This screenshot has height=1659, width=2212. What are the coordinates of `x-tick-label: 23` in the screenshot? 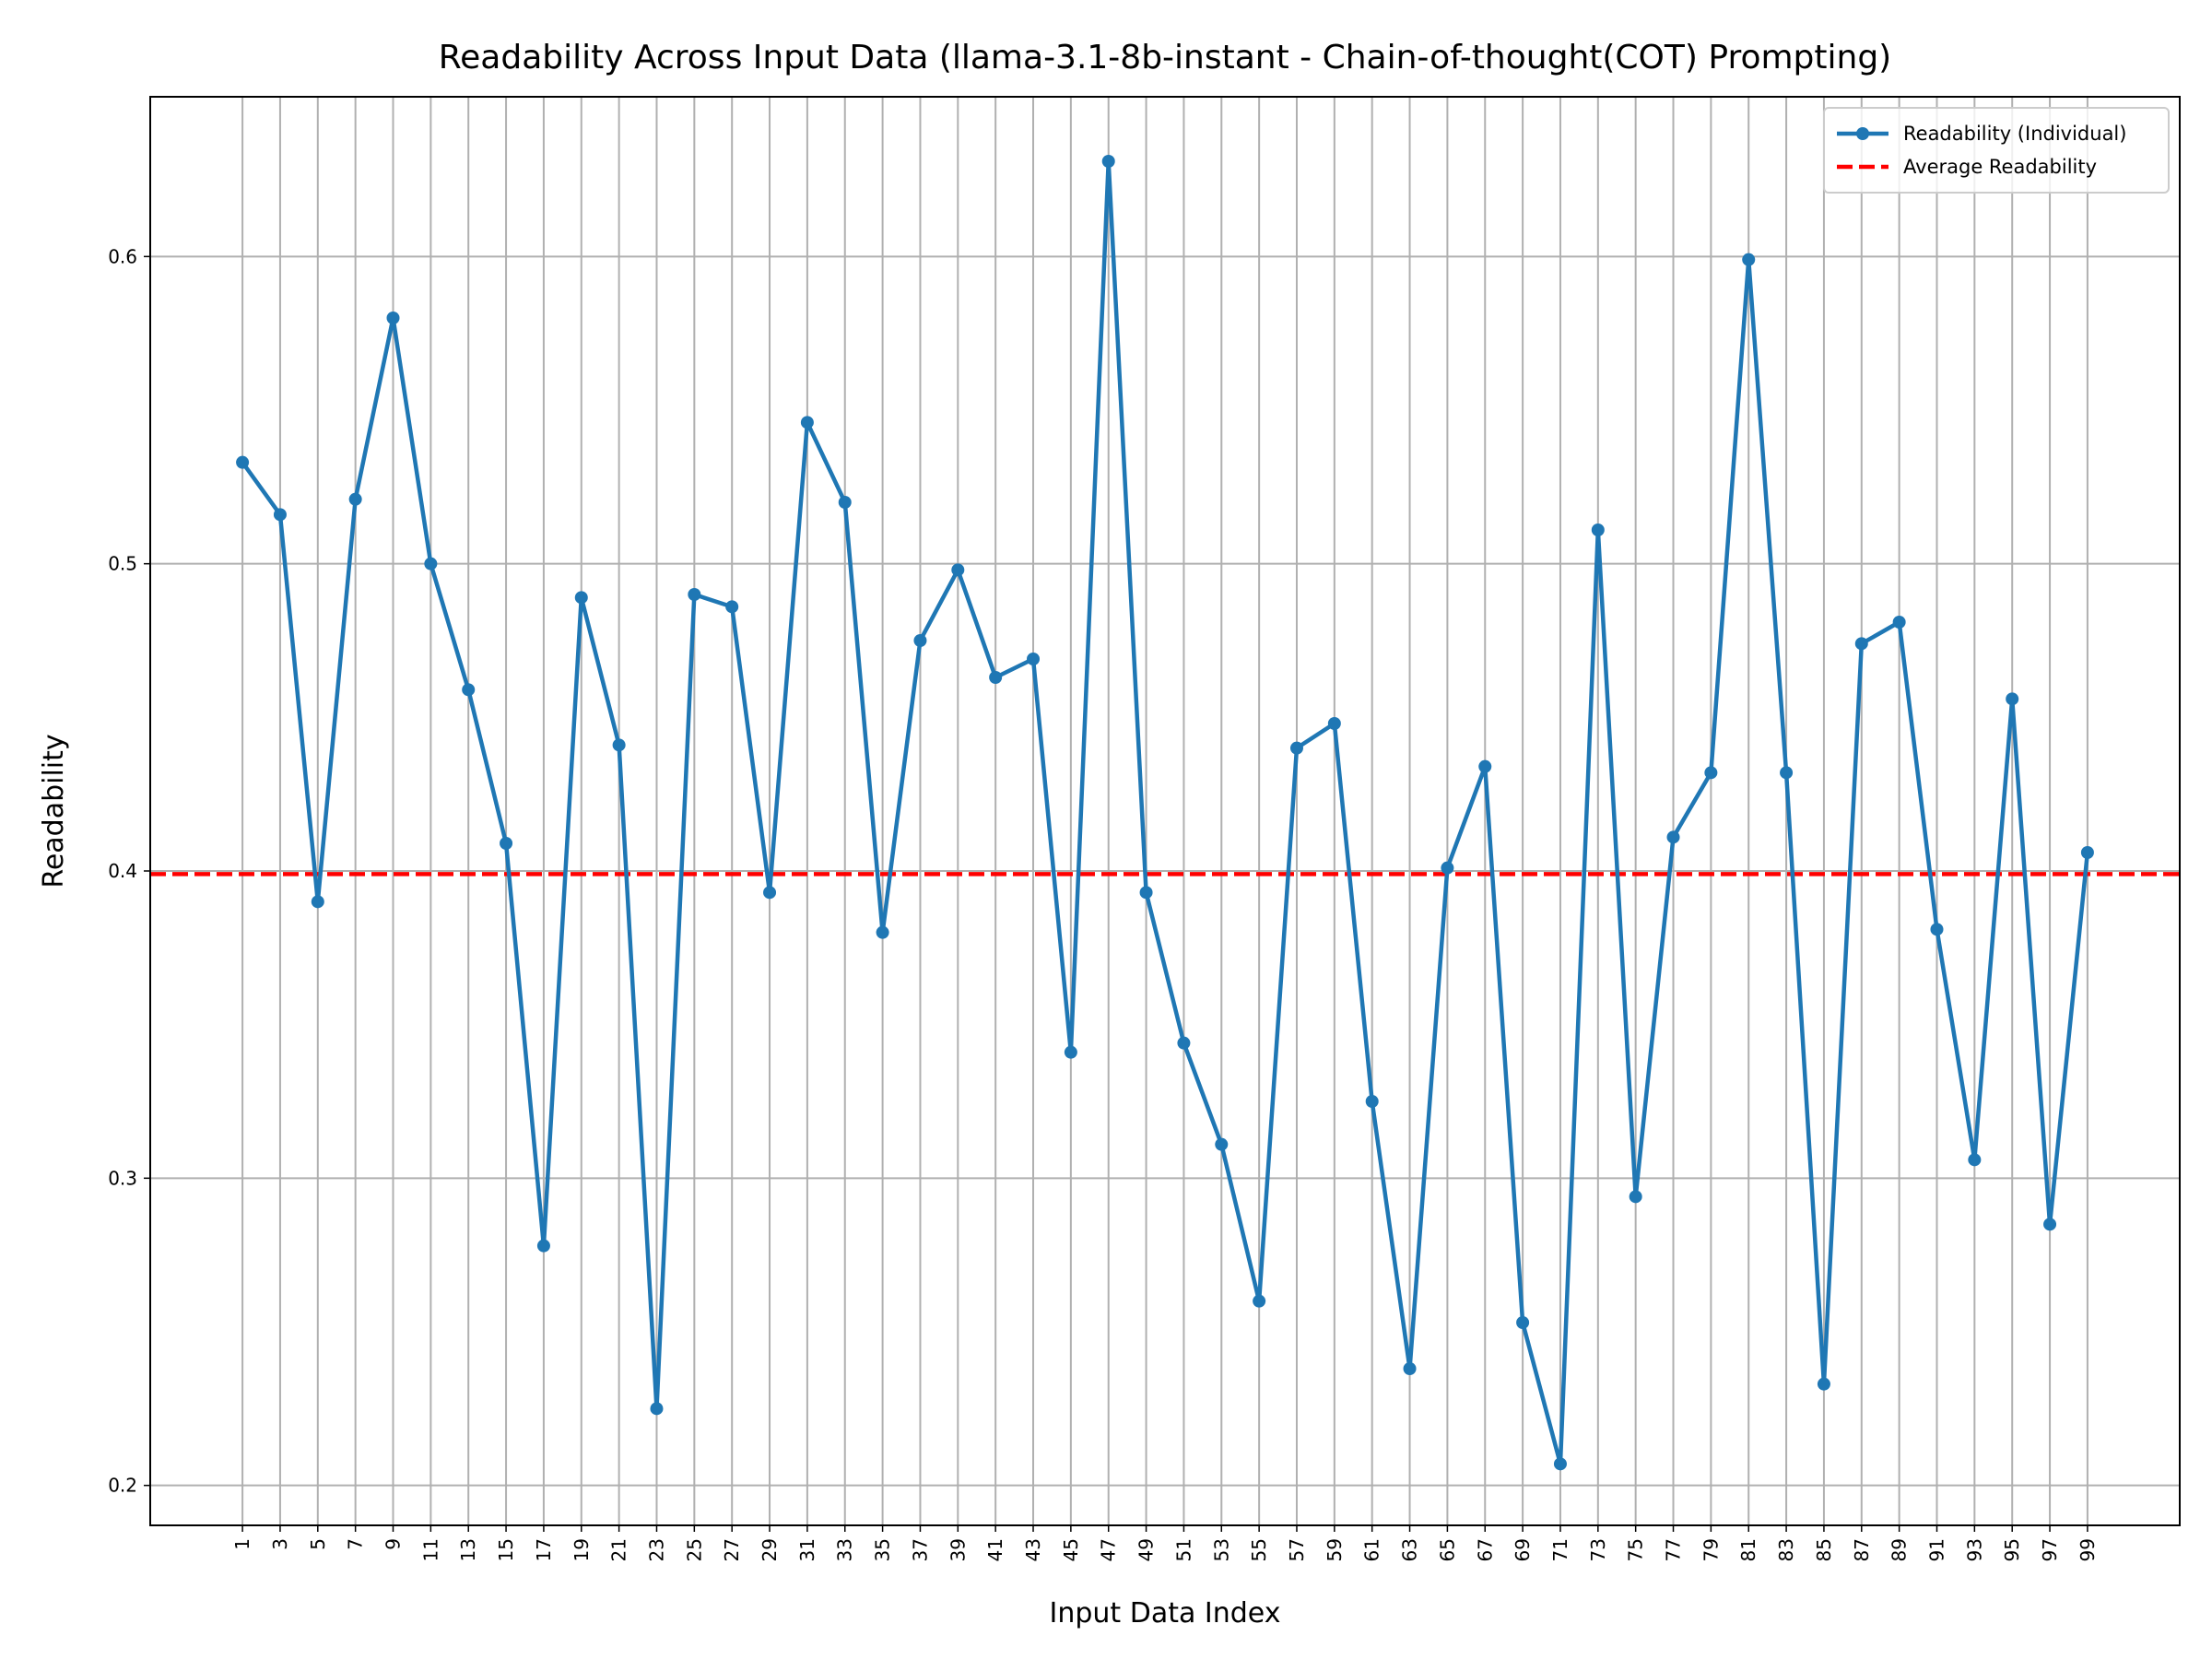 It's located at (656, 1549).